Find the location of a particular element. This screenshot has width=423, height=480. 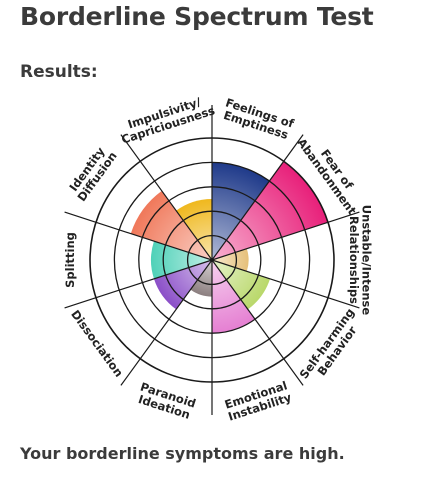

label-group-self-harming-behavior: Self-harmingBehavior is located at coordinates (332, 347).